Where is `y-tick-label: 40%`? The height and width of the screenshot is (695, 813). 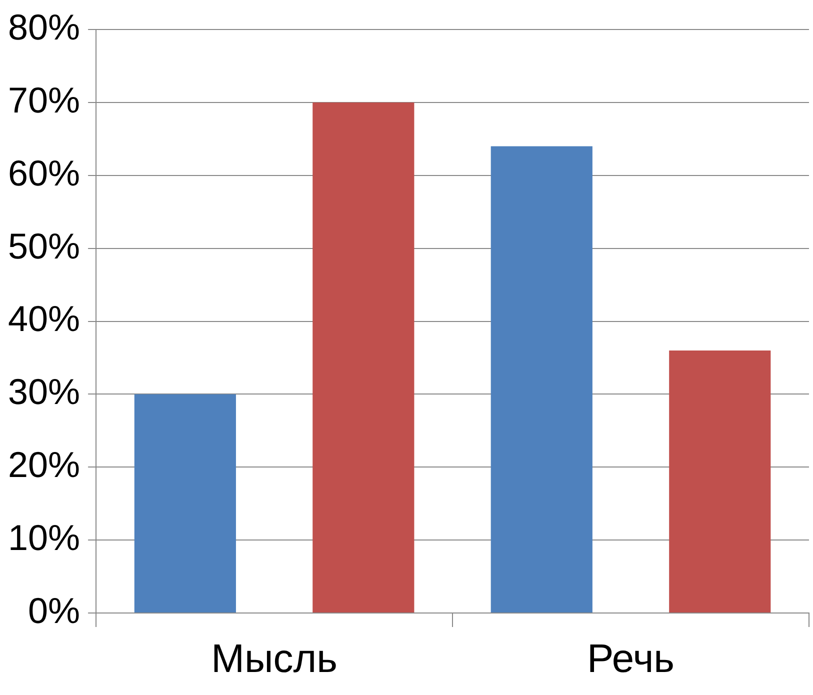 y-tick-label: 40% is located at coordinates (44, 319).